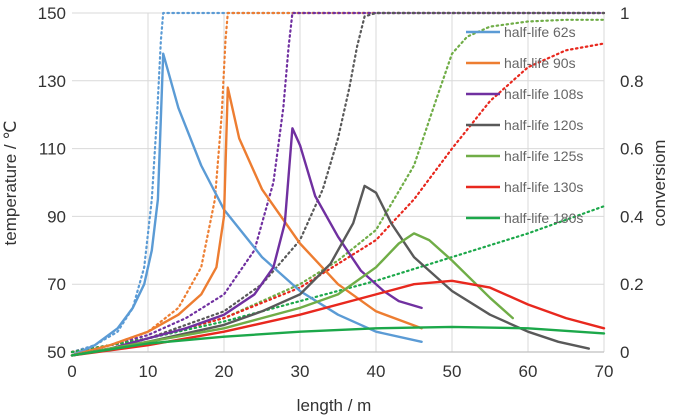  What do you see at coordinates (452, 371) in the screenshot?
I see `x-tick-label: 50` at bounding box center [452, 371].